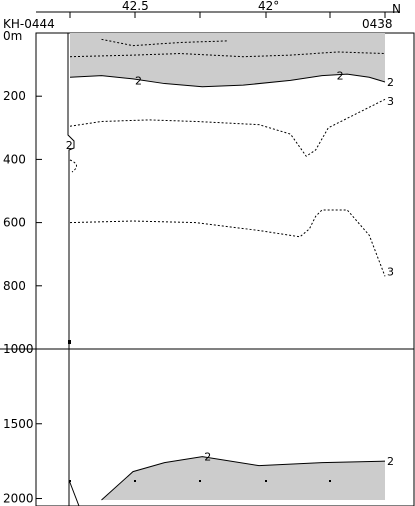 This screenshot has height=506, width=415. Describe the element at coordinates (390, 461) in the screenshot. I see `contour-label-lower-1: 2` at that location.